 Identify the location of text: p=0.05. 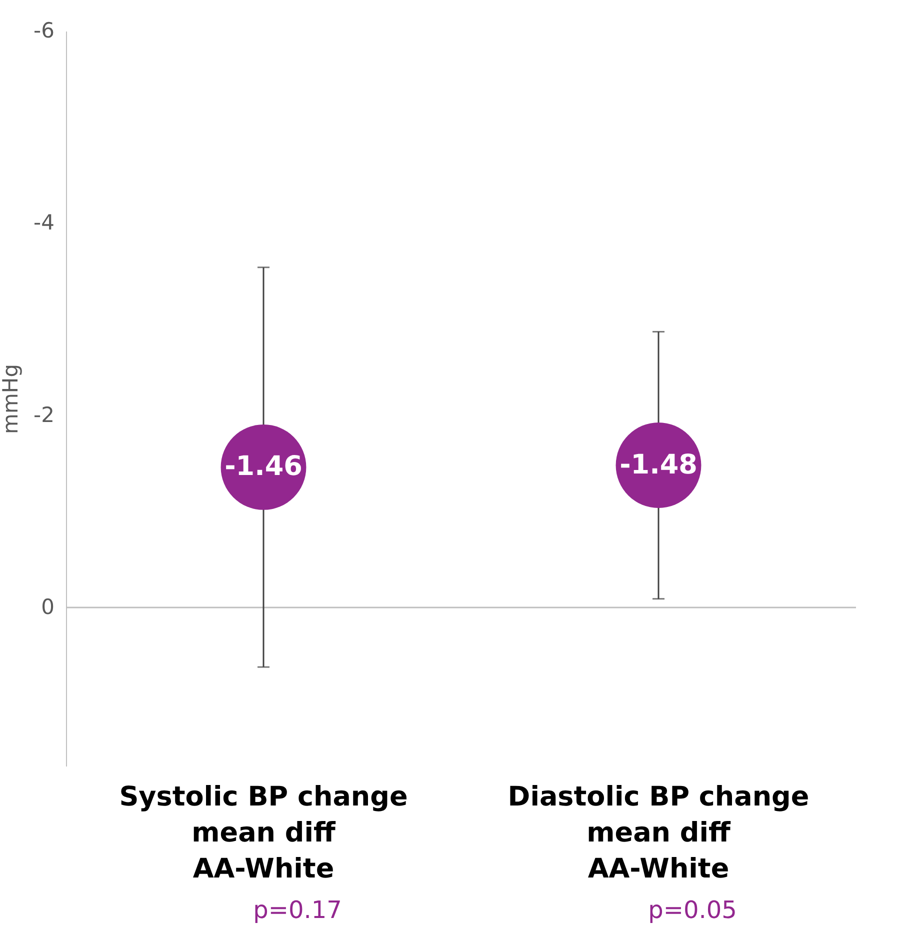
(692, 910).